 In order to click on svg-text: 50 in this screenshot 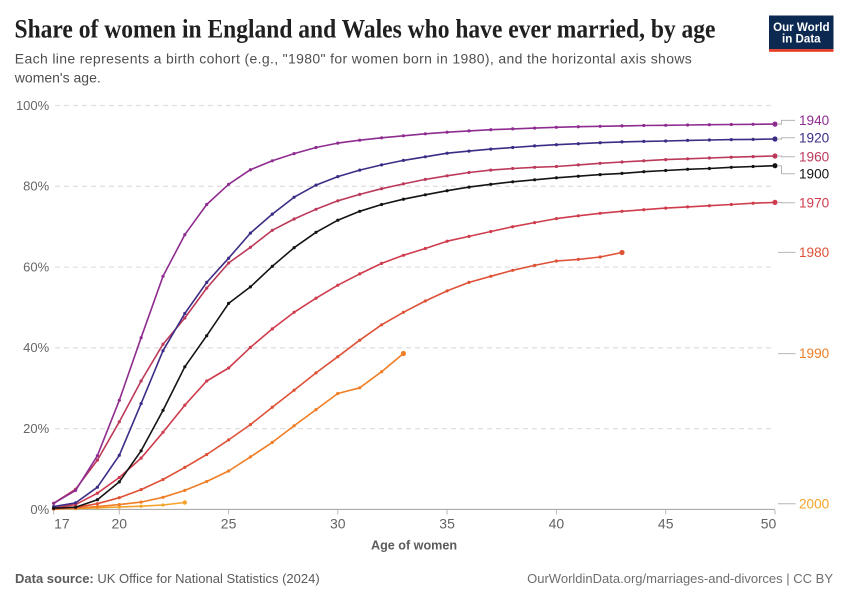, I will do `click(769, 524)`.